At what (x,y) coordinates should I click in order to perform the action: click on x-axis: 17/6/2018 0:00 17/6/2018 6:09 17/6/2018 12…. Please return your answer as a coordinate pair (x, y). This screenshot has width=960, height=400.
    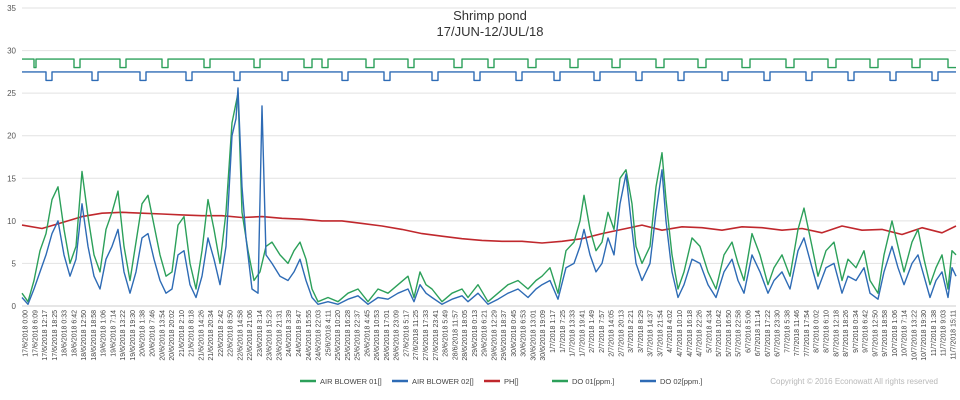
    Looking at the image, I should click on (490, 333).